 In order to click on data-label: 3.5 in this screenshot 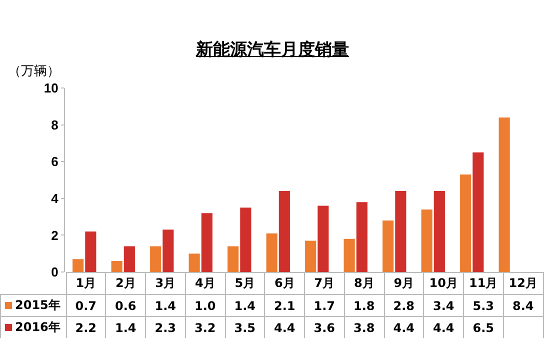, I will do `click(245, 327)`.